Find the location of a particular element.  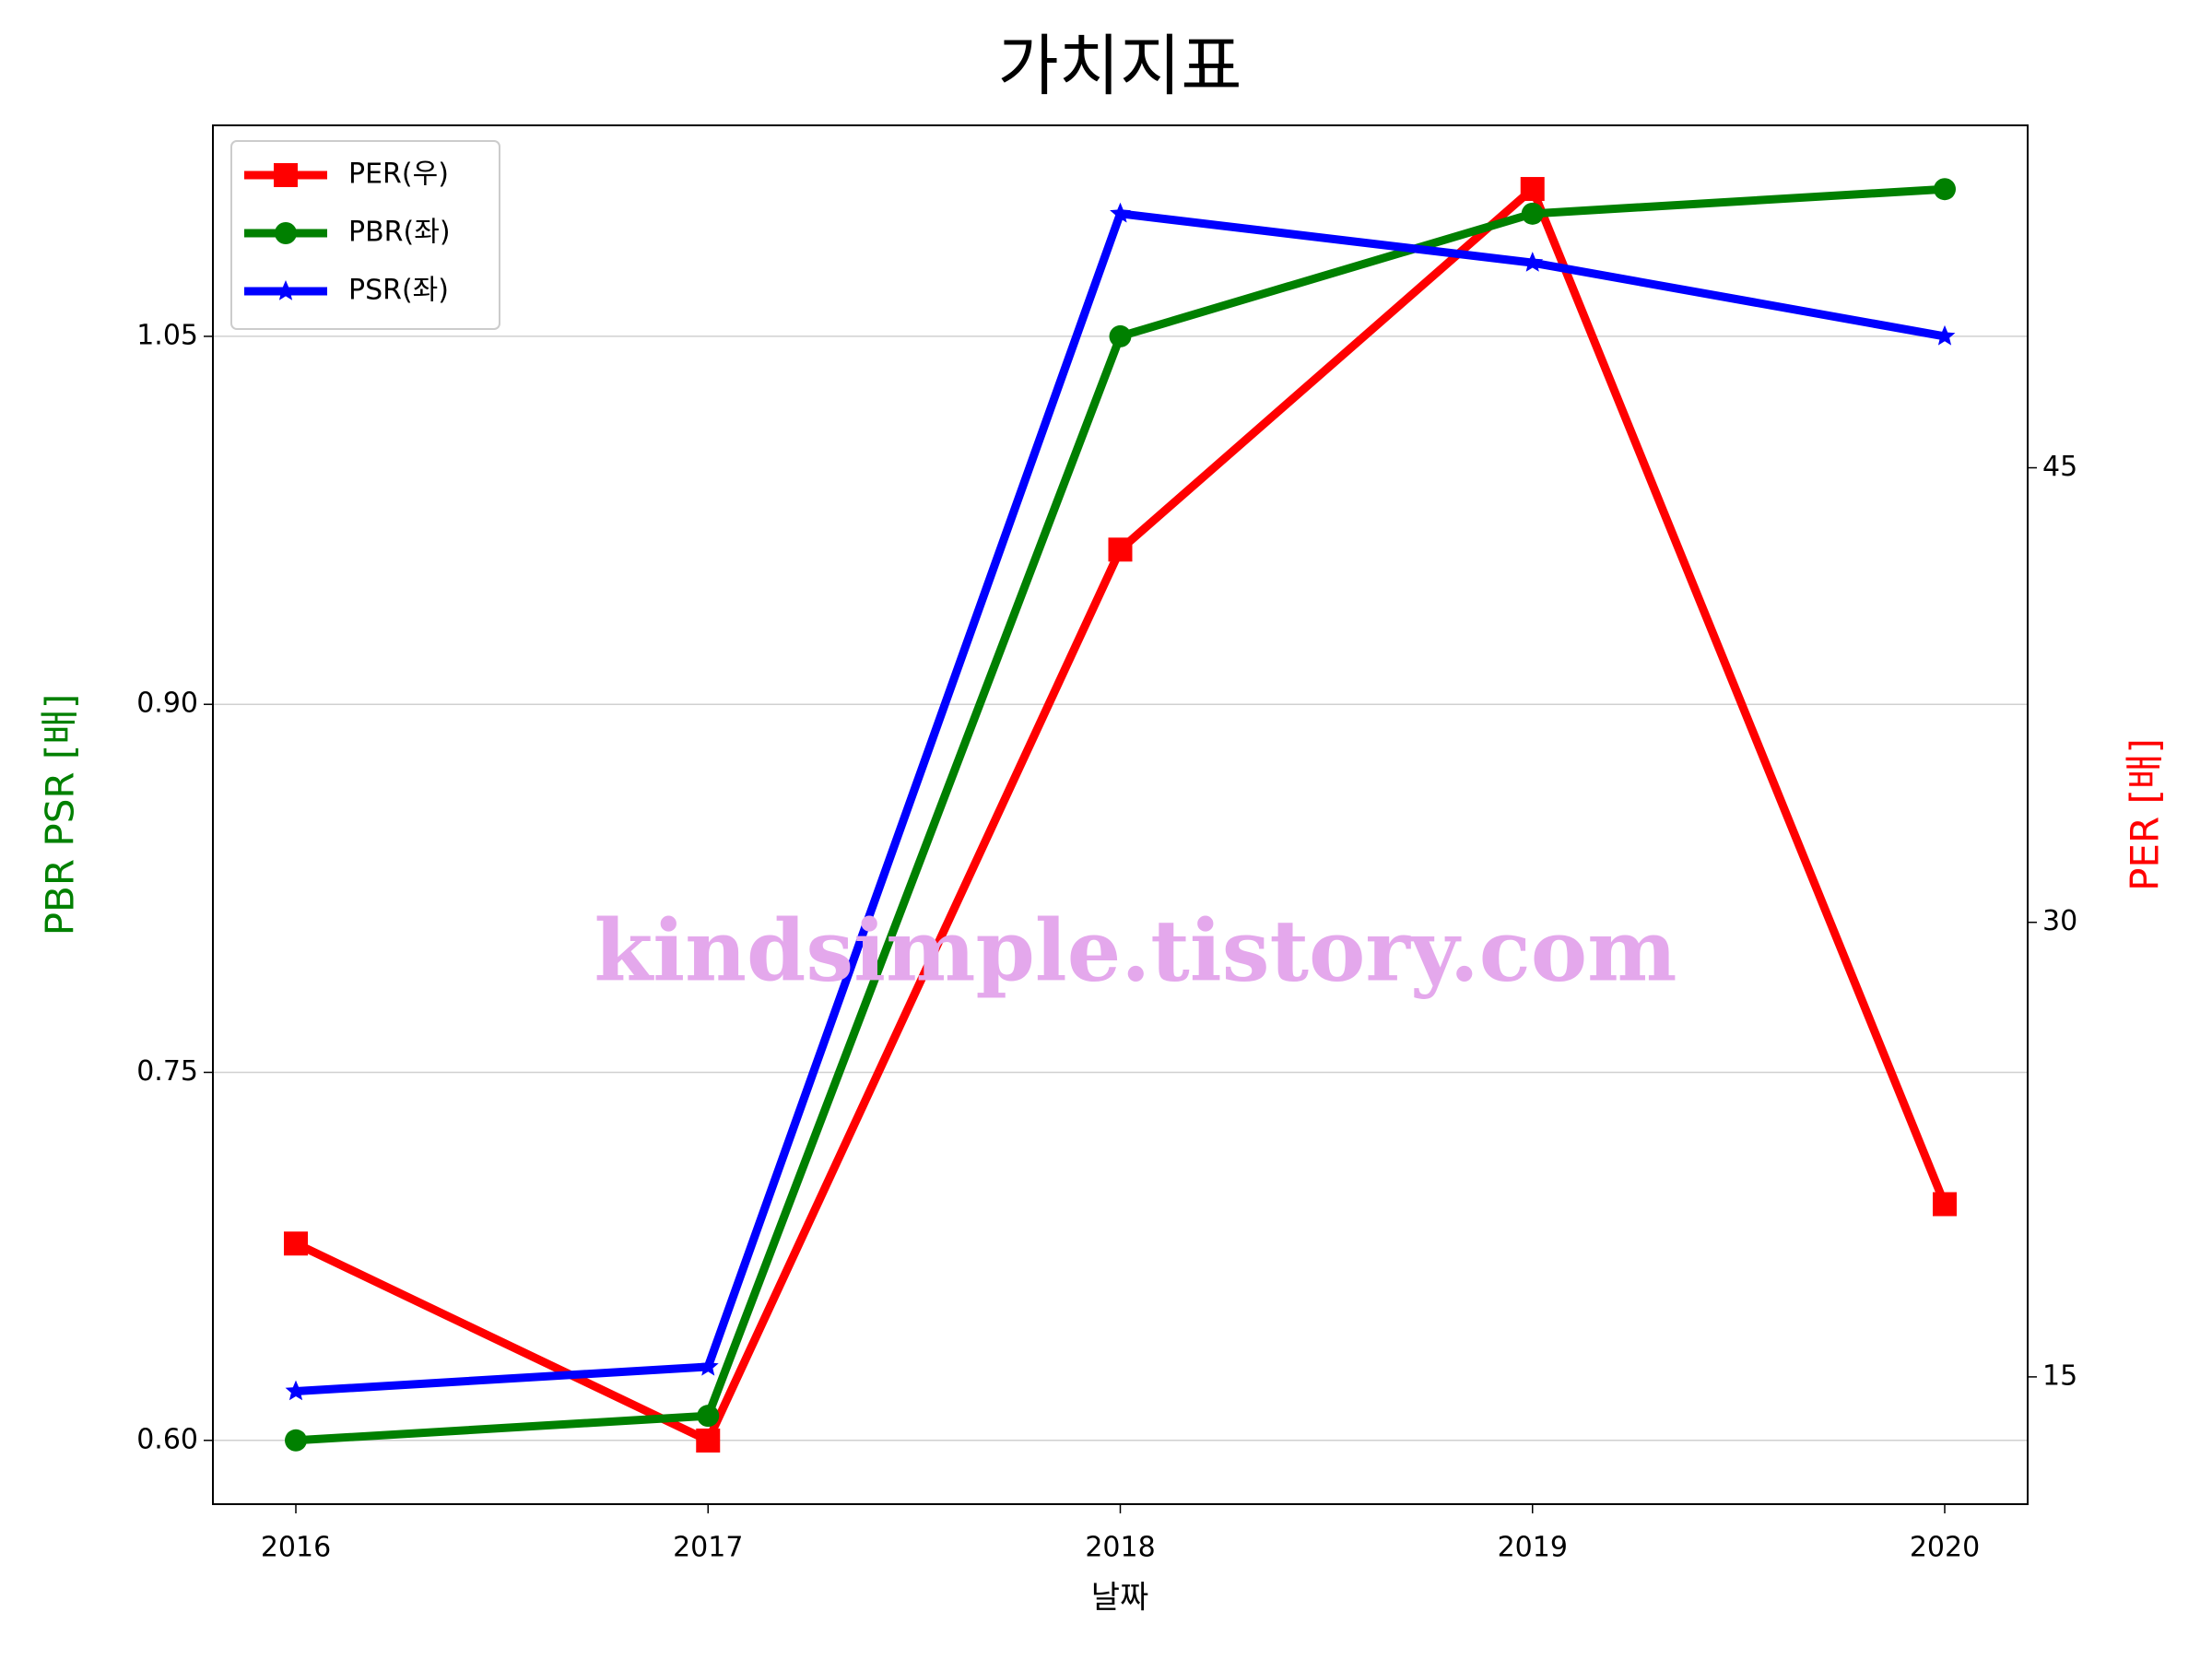

y-tick-label: 1.05 is located at coordinates (167, 335).